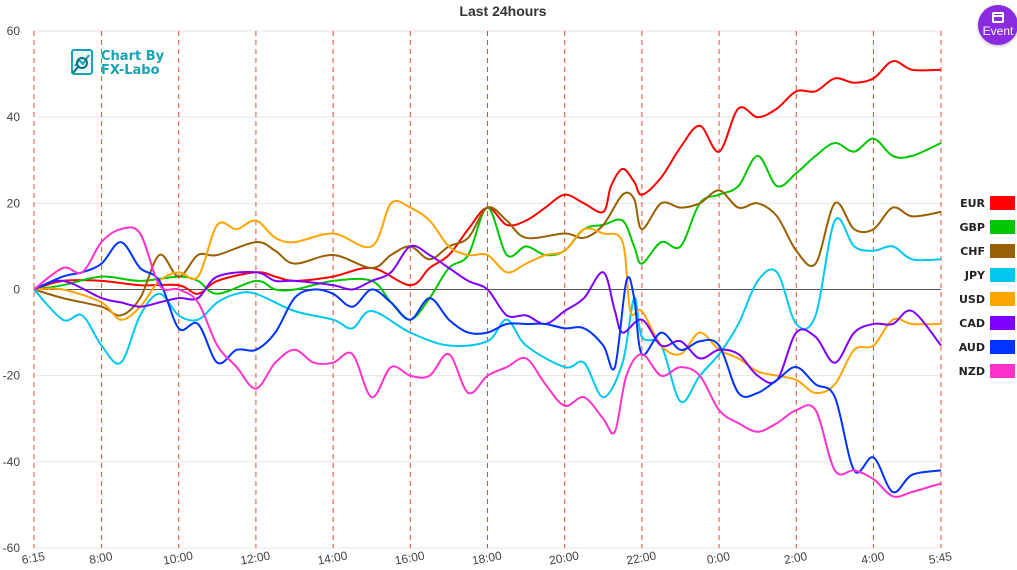  I want to click on legend-swatch-chf, so click(1002, 251).